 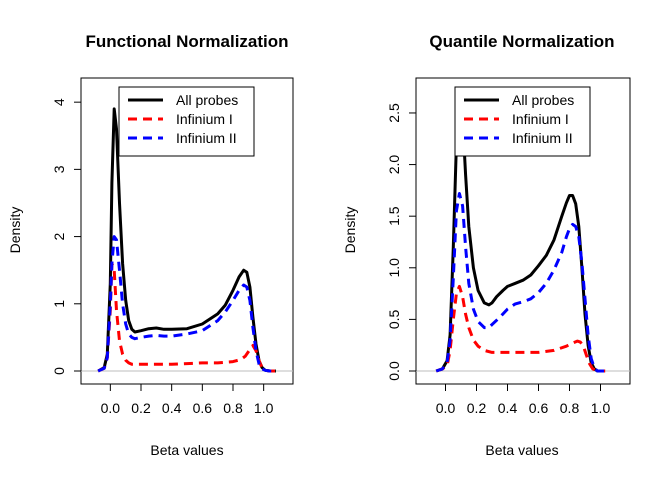 What do you see at coordinates (59, 236) in the screenshot?
I see `y-tick-label: 2` at bounding box center [59, 236].